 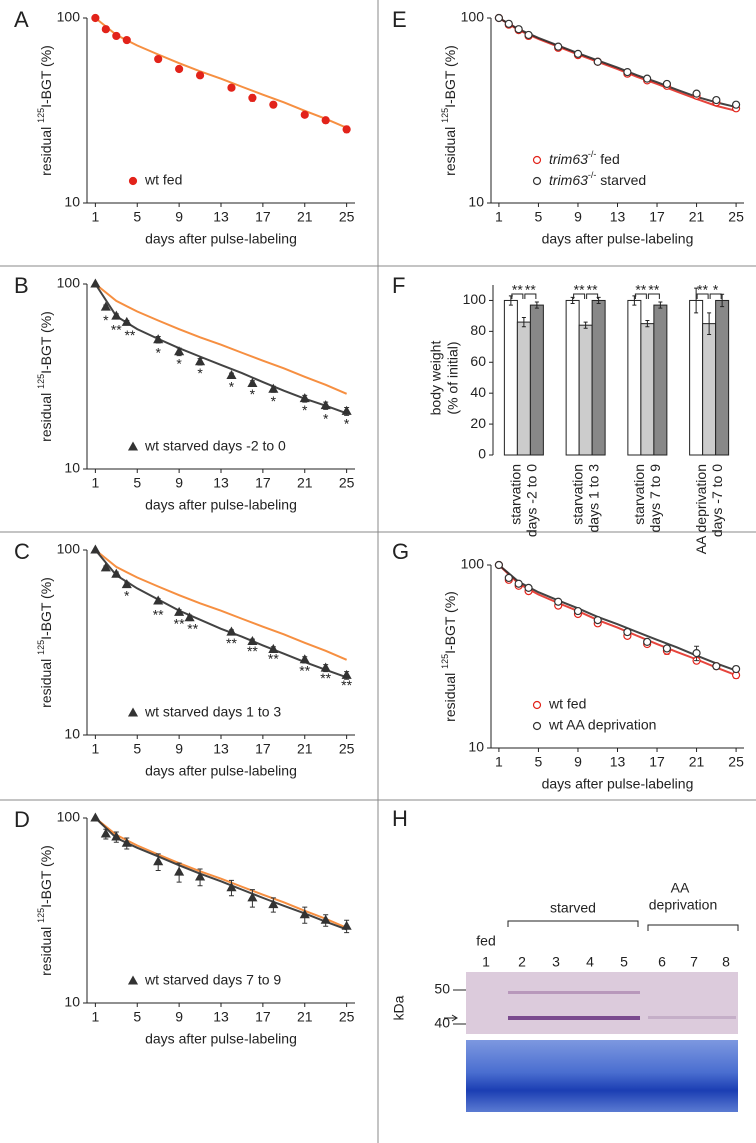 What do you see at coordinates (680, 888) in the screenshot?
I see `group-label: AA` at bounding box center [680, 888].